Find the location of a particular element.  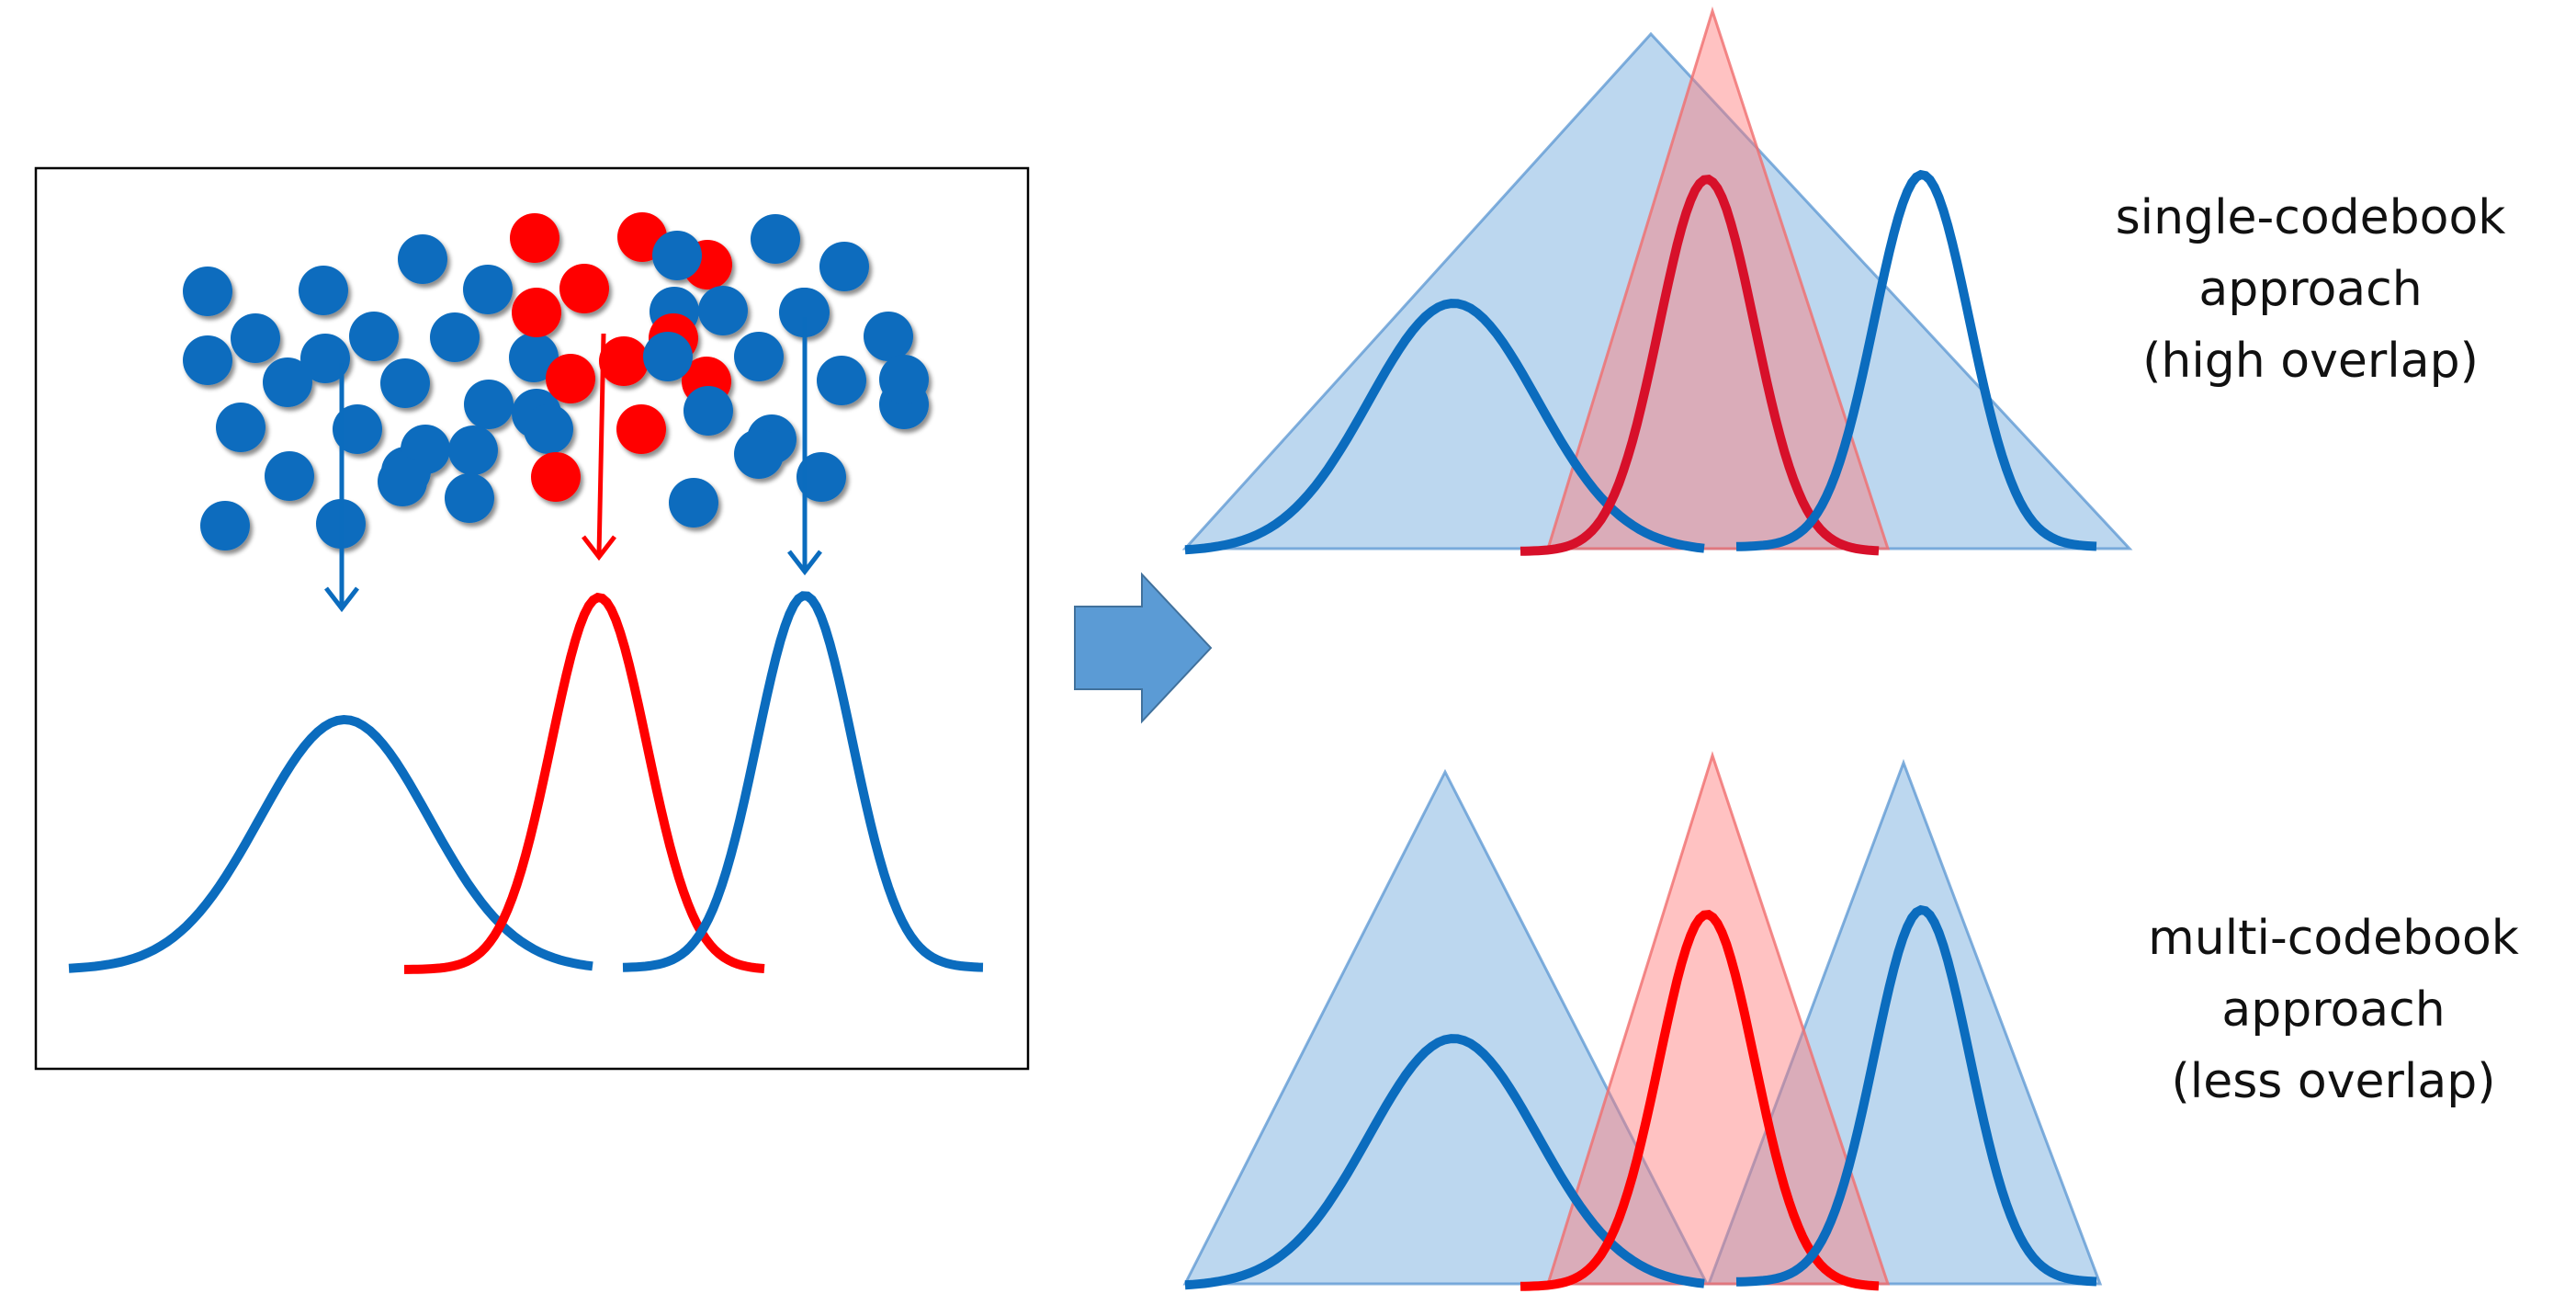

single-curve-red is located at coordinates (1700, 366).